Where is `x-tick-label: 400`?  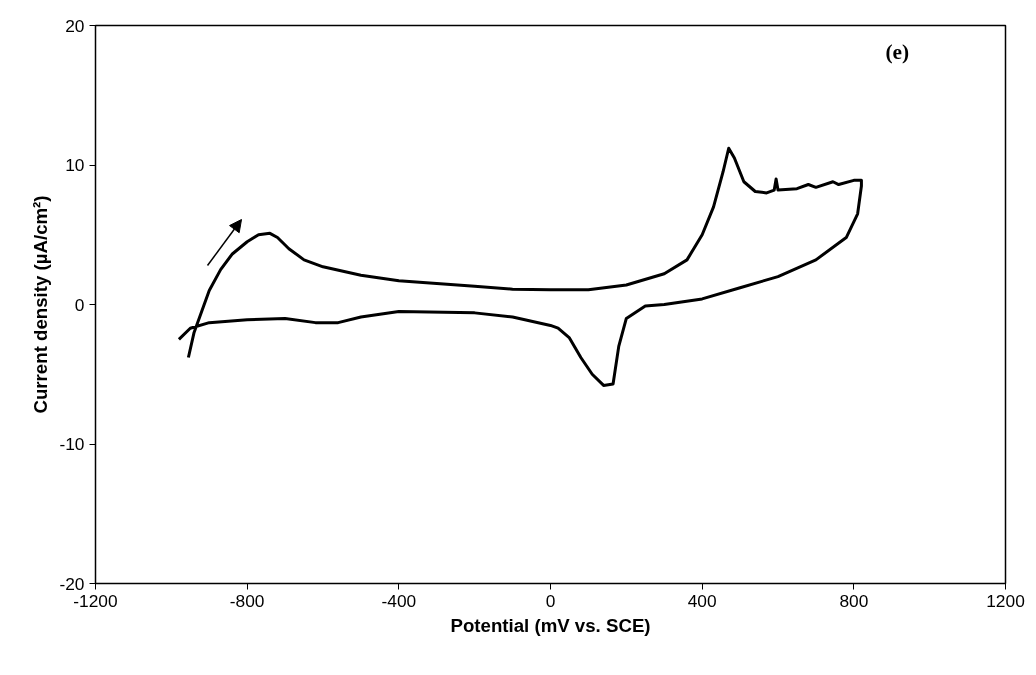
x-tick-label: 400 is located at coordinates (702, 600).